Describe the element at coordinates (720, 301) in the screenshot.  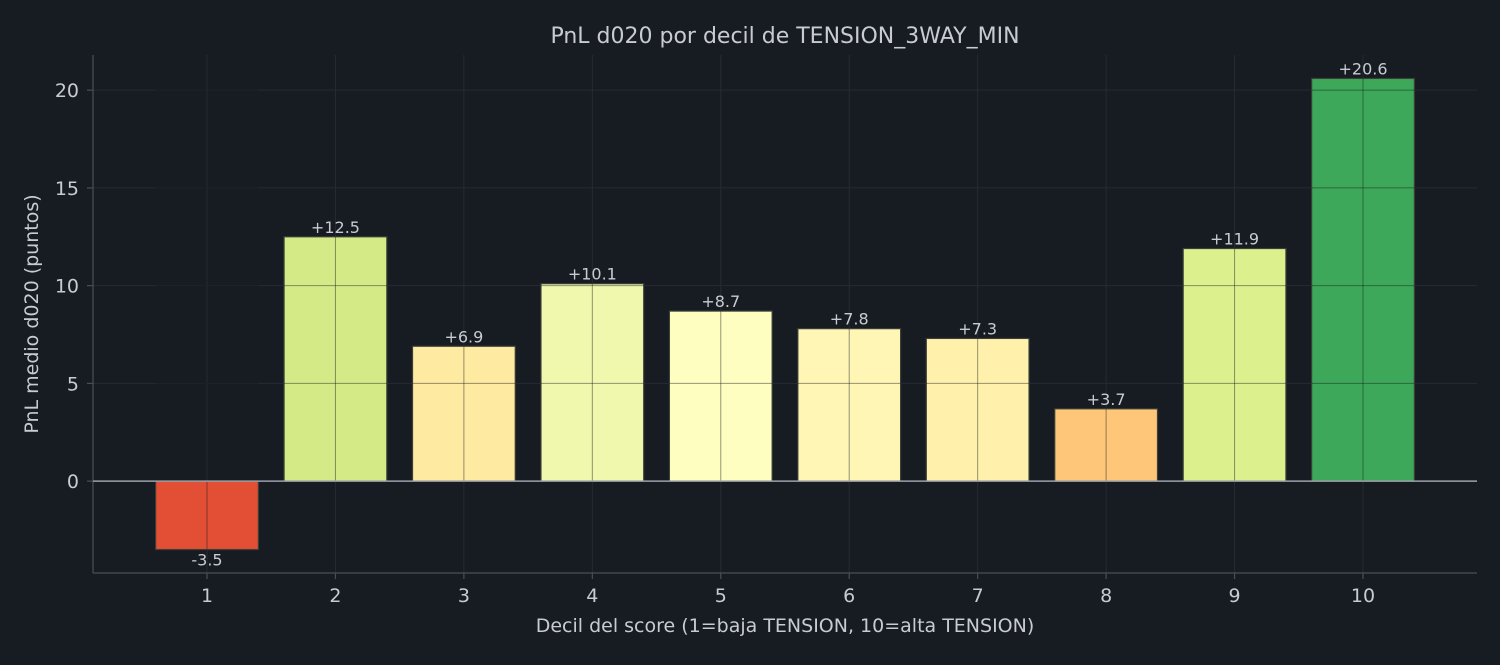
I see `bar-value-label: +8.7` at that location.